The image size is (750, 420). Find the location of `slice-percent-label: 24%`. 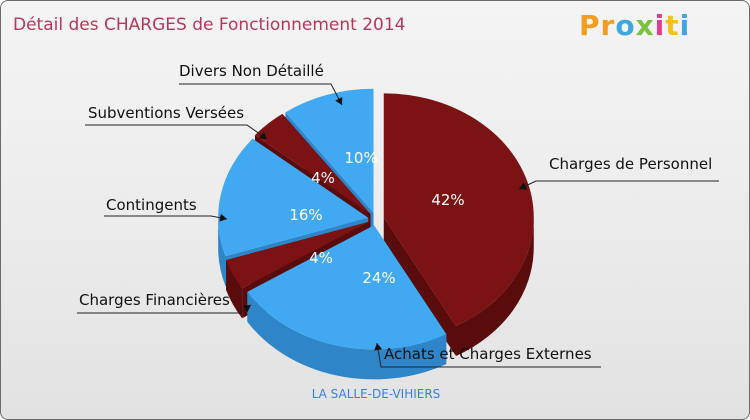

slice-percent-label: 24% is located at coordinates (378, 278).